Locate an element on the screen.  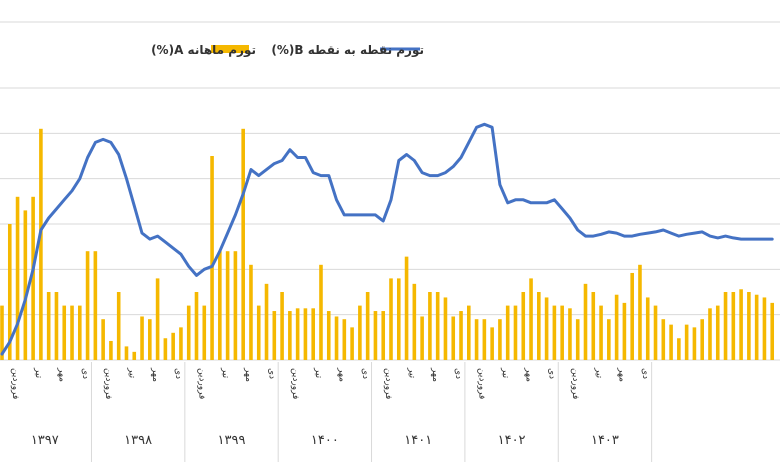
year-label: ۱۴۰۱ is located at coordinates (418, 440).